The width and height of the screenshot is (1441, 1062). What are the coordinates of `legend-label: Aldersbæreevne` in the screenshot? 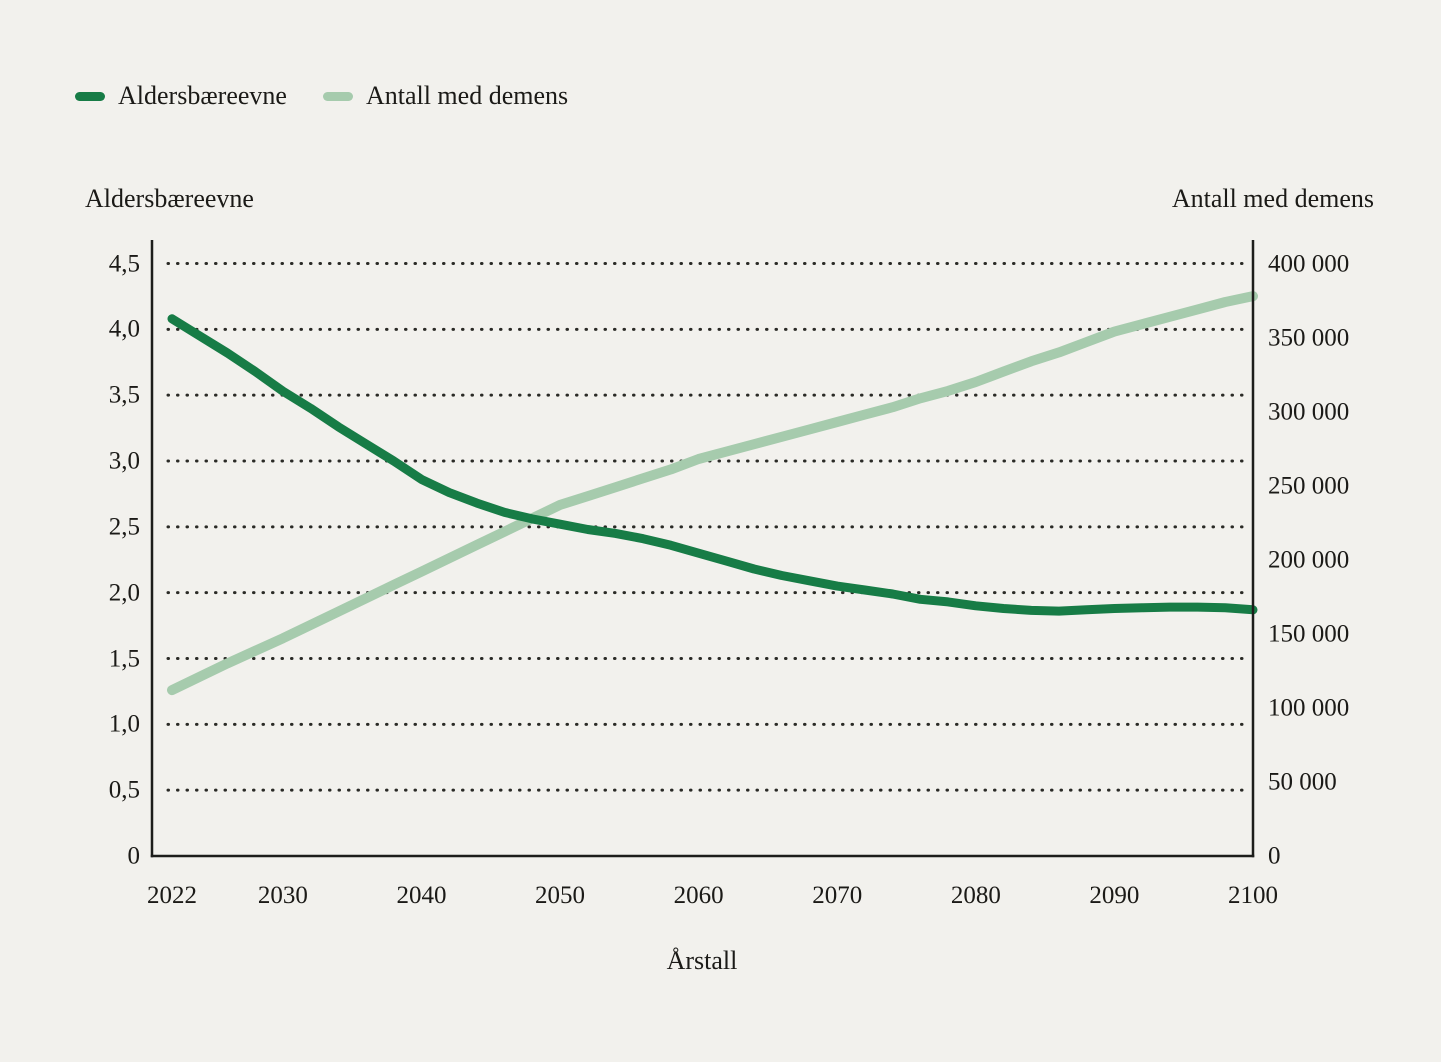 It's located at (202, 95).